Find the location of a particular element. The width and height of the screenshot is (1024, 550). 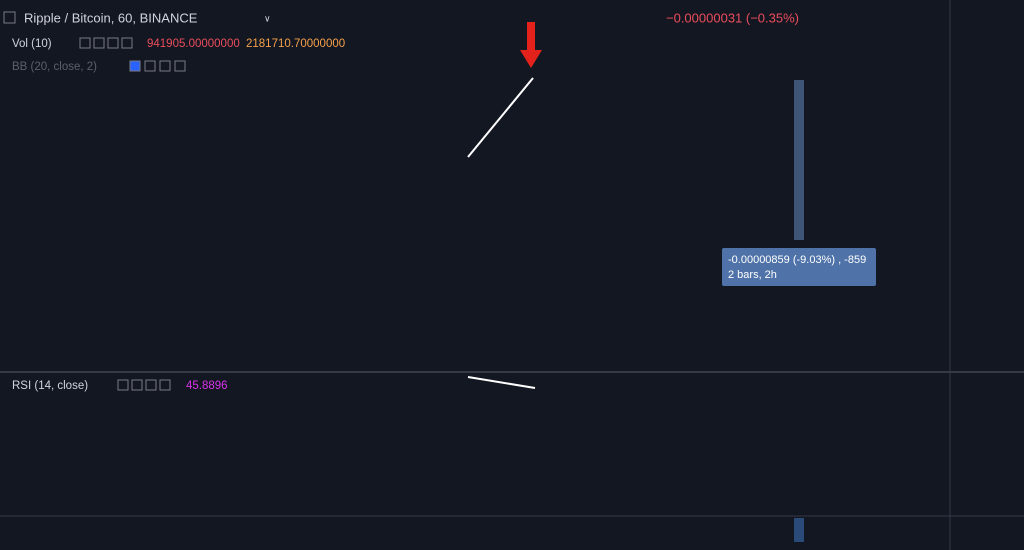

indicator-icons is located at coordinates (132, 214).